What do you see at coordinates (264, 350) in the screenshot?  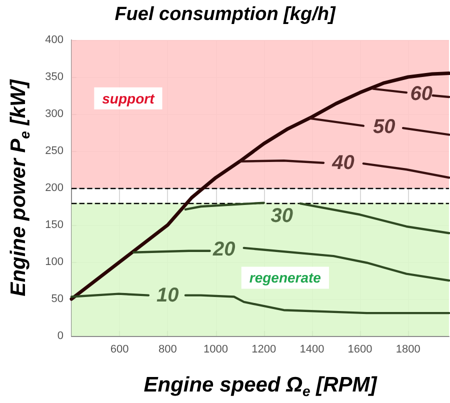 I see `x-tick-label: 1200` at bounding box center [264, 350].